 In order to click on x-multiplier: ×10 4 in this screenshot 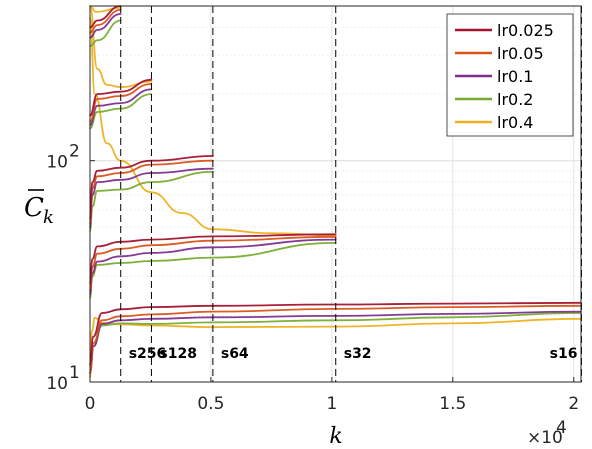, I will do `click(547, 433)`.